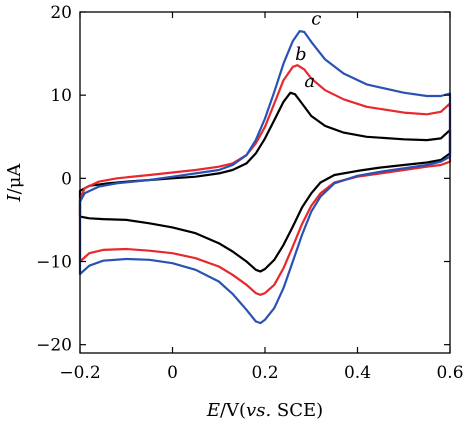  What do you see at coordinates (61, 96) in the screenshot?
I see `y-tick-label: 10` at bounding box center [61, 96].